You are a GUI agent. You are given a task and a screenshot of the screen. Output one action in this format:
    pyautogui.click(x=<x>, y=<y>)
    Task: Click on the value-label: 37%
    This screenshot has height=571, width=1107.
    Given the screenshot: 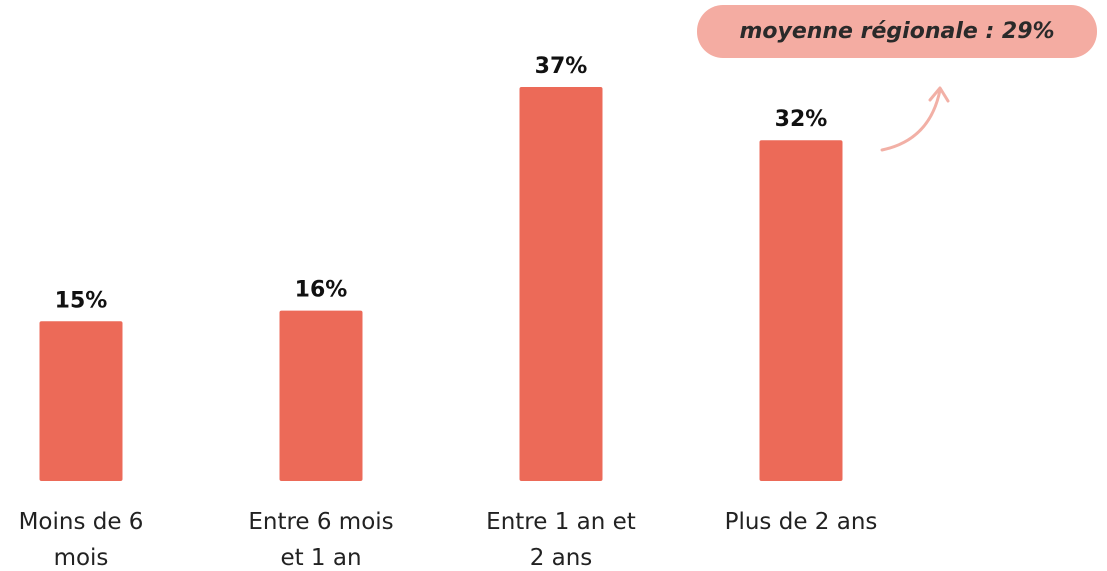 What is the action you would take?
    pyautogui.click(x=561, y=66)
    